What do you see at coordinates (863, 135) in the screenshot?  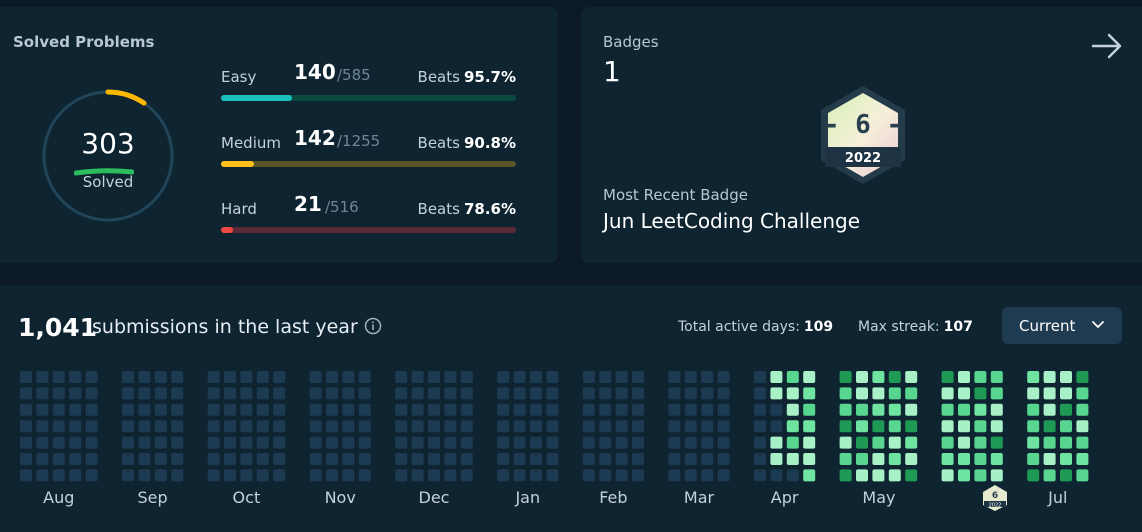 I see `badge-icon: - 6 - 2022` at bounding box center [863, 135].